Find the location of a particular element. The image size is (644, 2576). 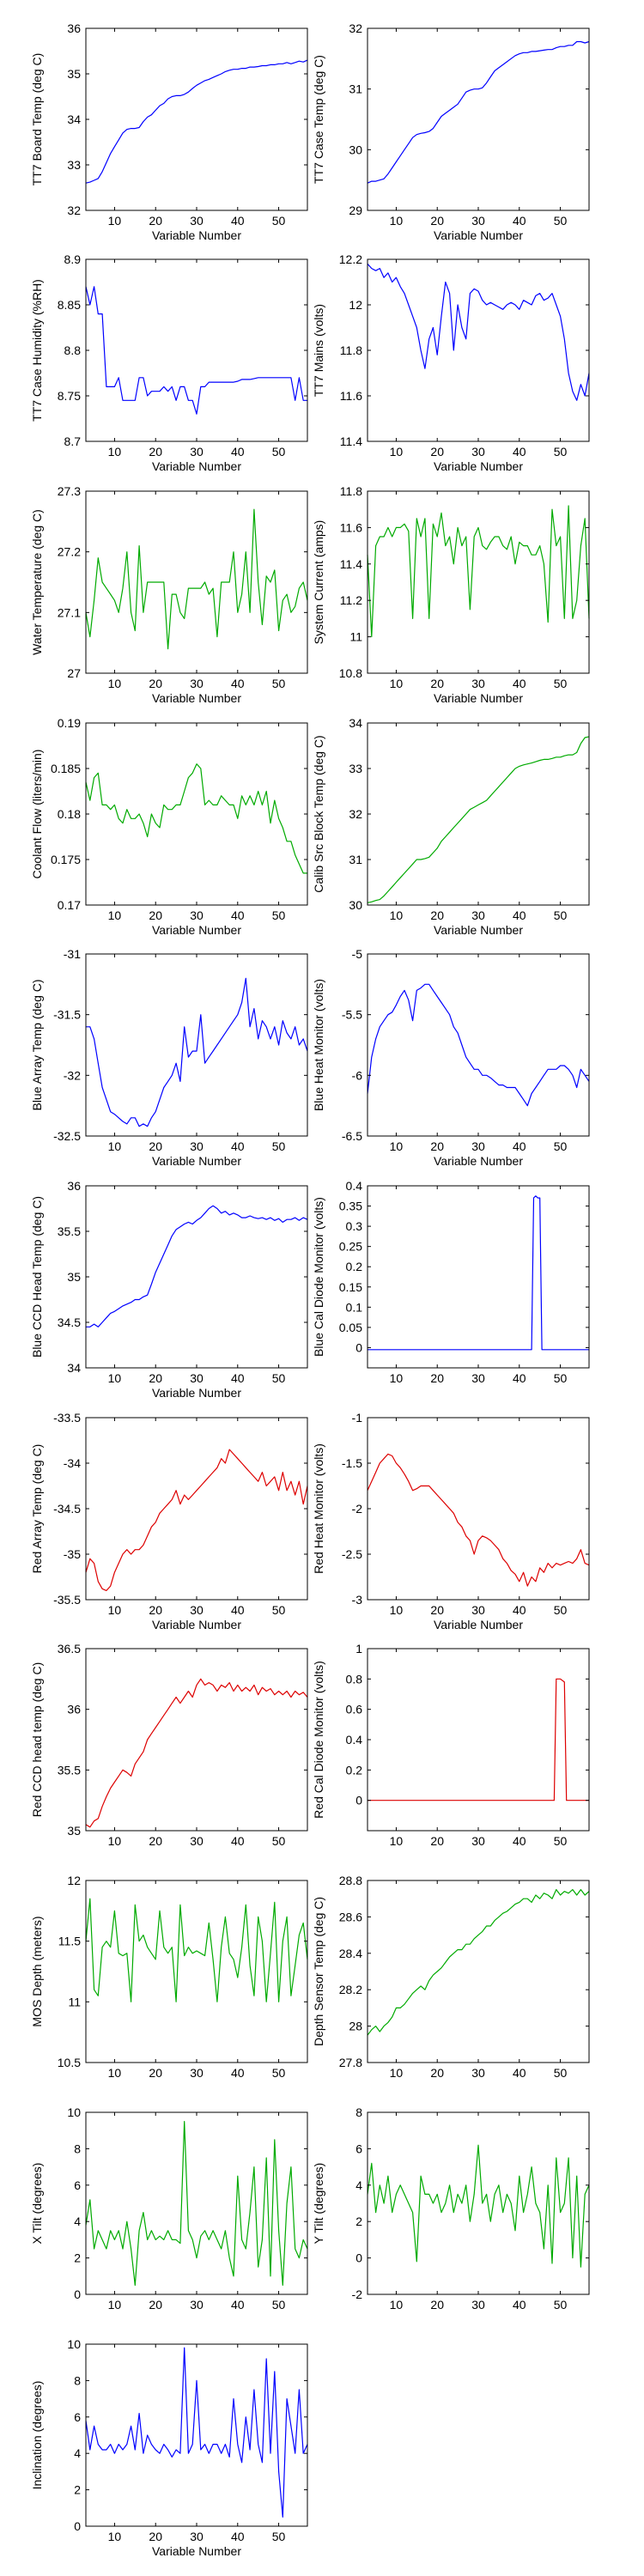

y-tick-label: 33 is located at coordinates (74, 165).